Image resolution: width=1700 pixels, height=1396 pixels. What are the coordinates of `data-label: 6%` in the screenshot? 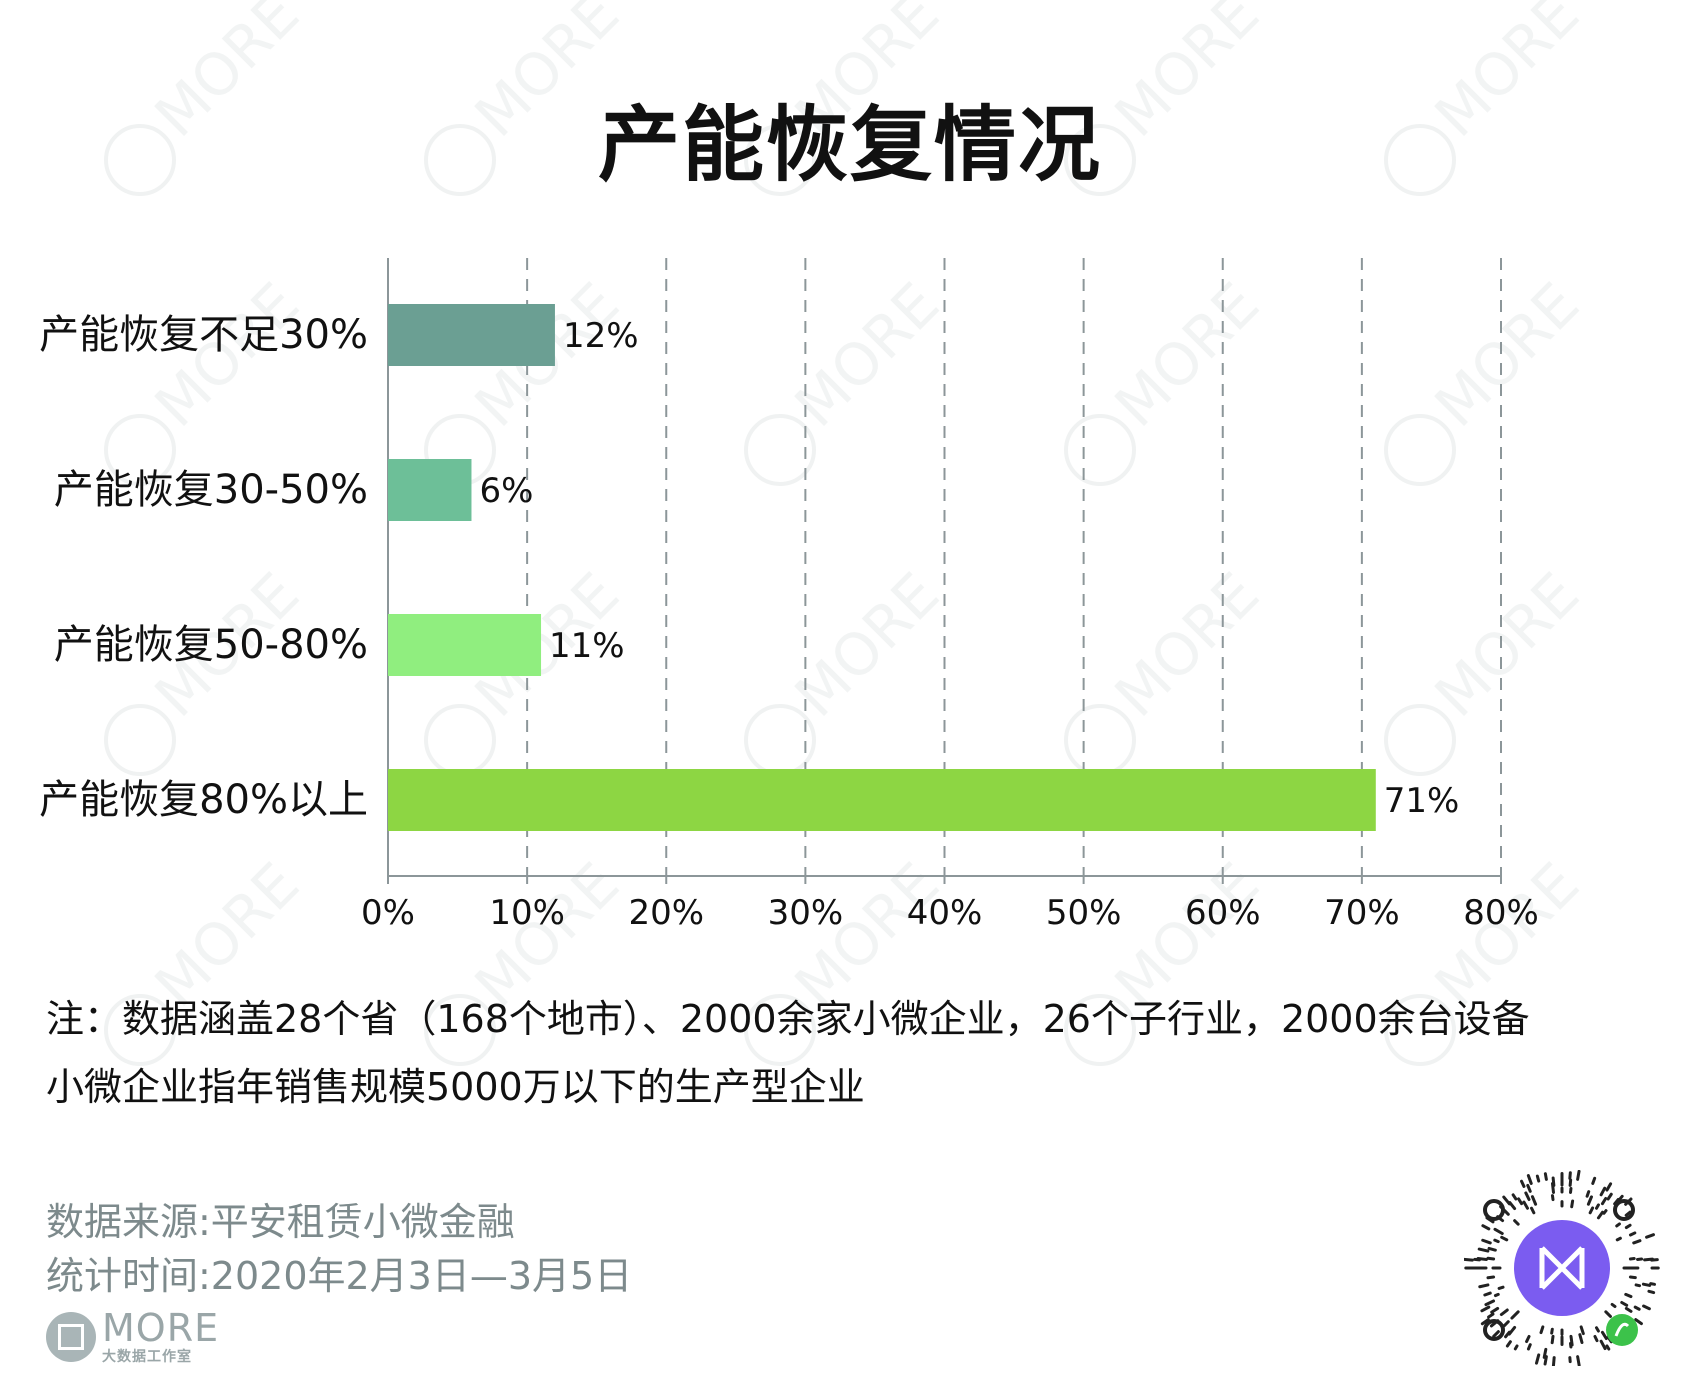 It's located at (506, 491).